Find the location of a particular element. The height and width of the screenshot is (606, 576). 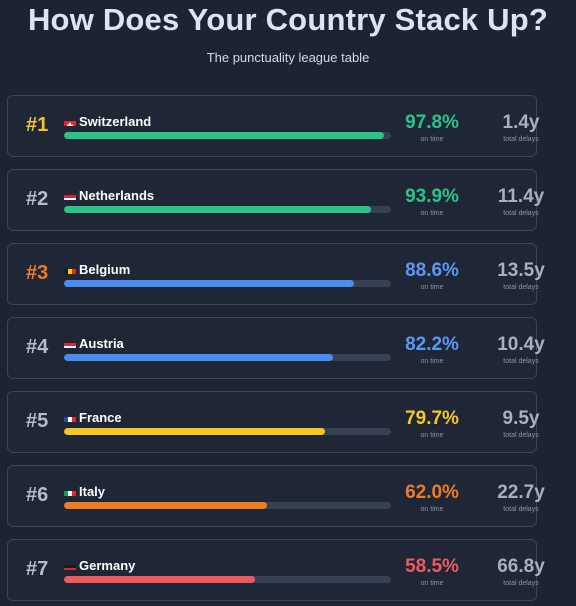

table-row: #4 Austria 82.2% on time 10.4y total delays is located at coordinates (276, 348).